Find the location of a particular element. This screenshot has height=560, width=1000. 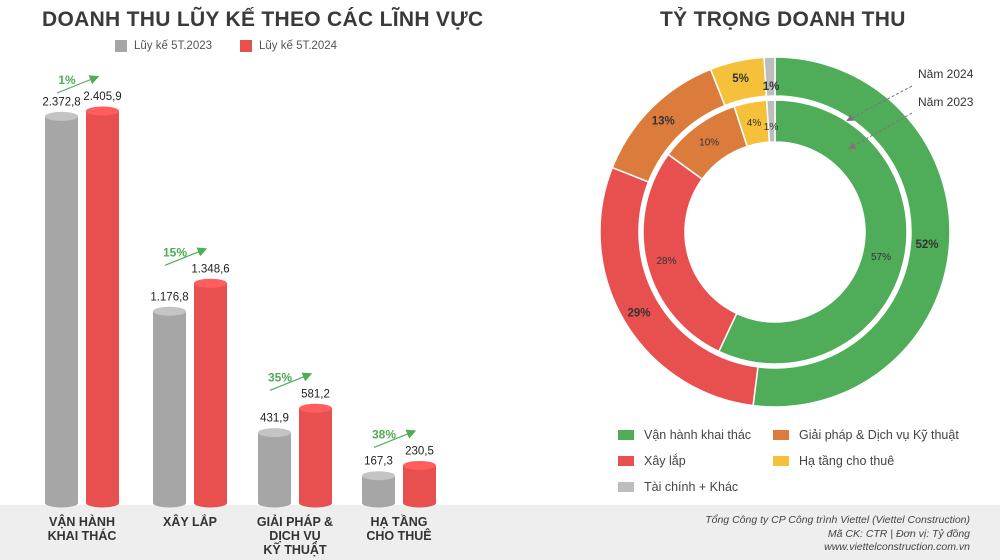

pie-legend-item-4: Tài chính + Khác is located at coordinates (678, 487).